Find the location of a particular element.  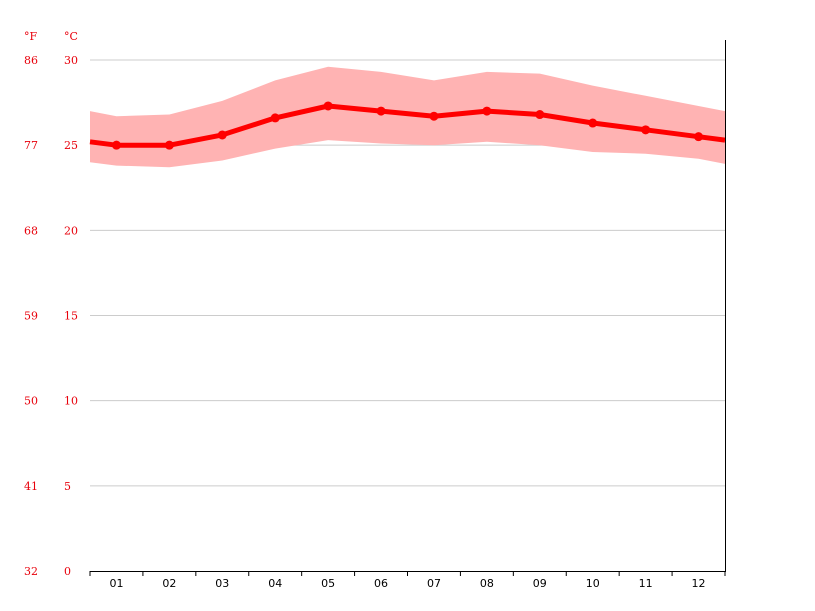

average-temperature-polyline is located at coordinates (407, 125).